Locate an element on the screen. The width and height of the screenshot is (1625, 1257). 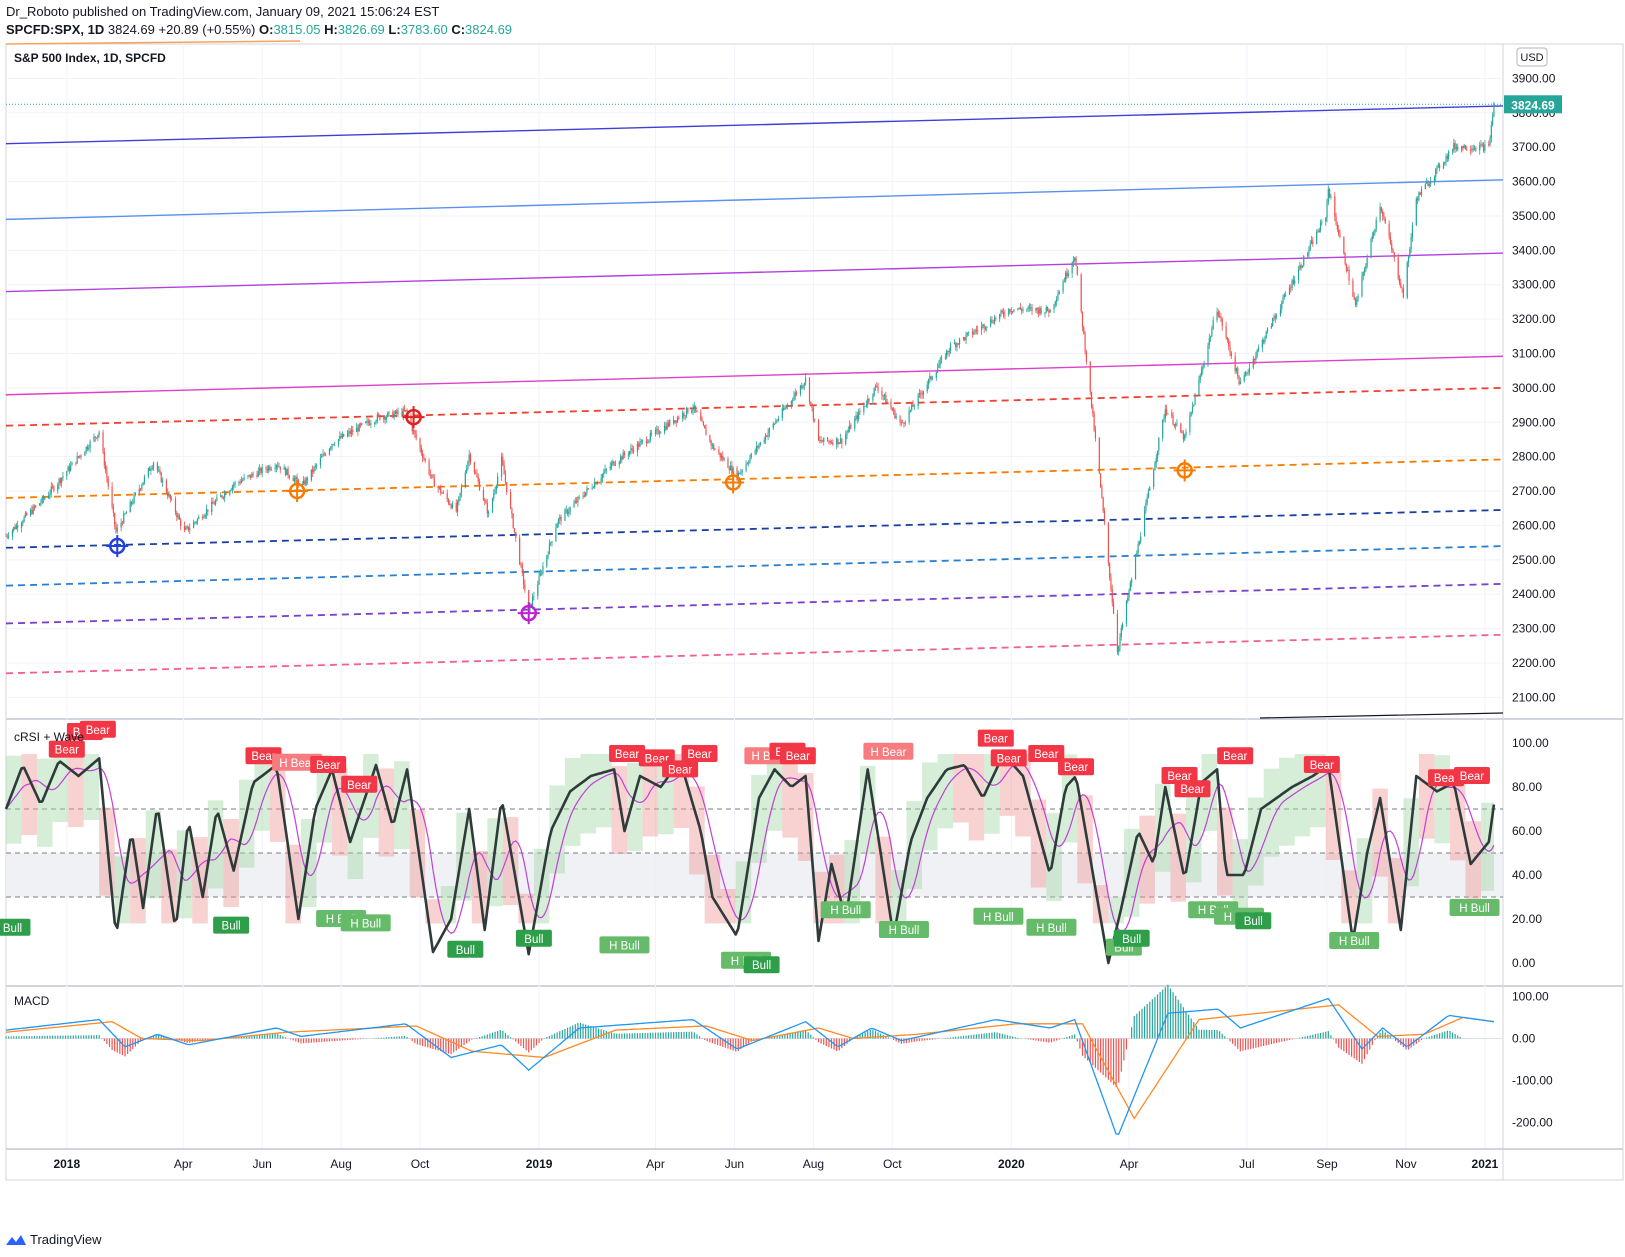
divergence-label: H Bull is located at coordinates (903, 929).